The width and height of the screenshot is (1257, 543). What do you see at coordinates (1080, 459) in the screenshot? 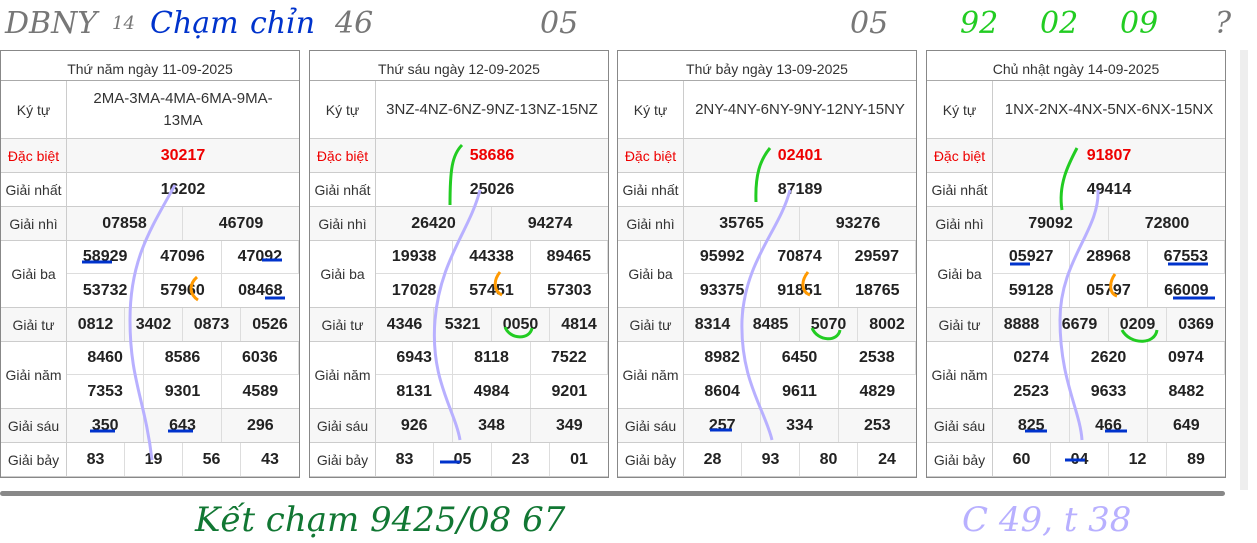
I see `prize-number: 04` at bounding box center [1080, 459].